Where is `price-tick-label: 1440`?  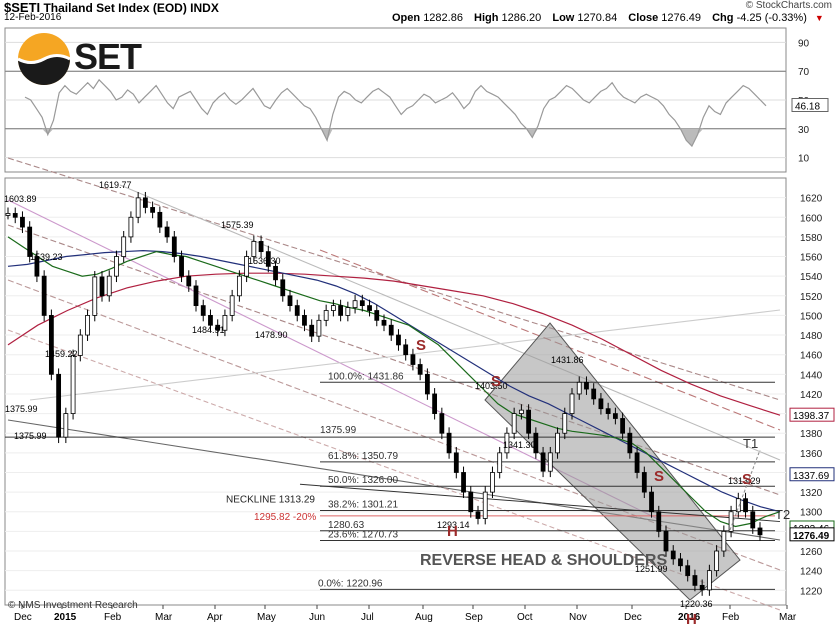 price-tick-label: 1440 is located at coordinates (811, 375).